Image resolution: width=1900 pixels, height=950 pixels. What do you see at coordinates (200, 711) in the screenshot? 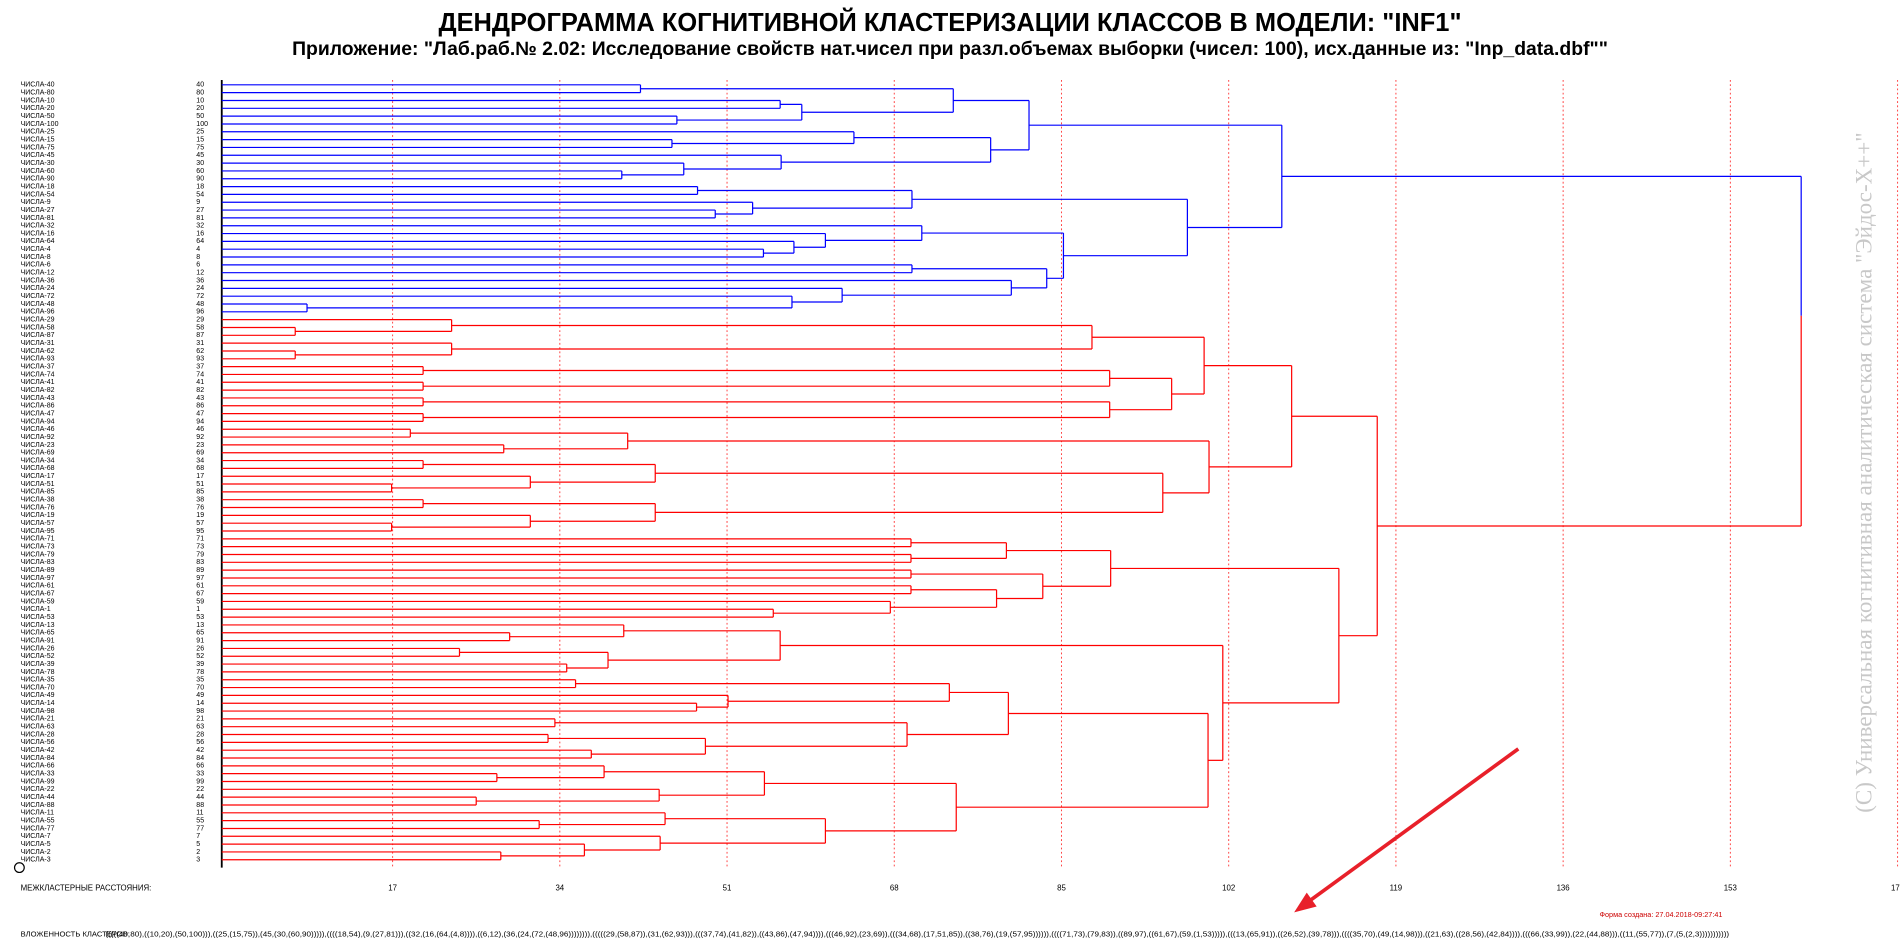
I see `leaf-number: 98` at bounding box center [200, 711].